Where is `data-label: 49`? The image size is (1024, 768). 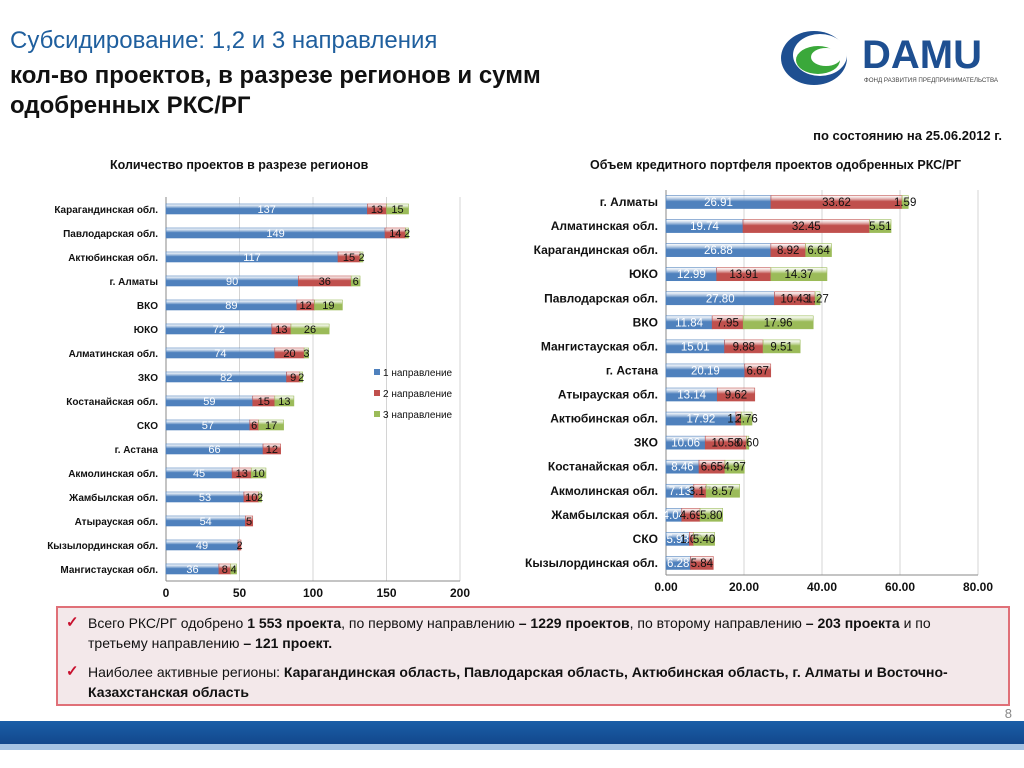
data-label: 49 is located at coordinates (202, 546).